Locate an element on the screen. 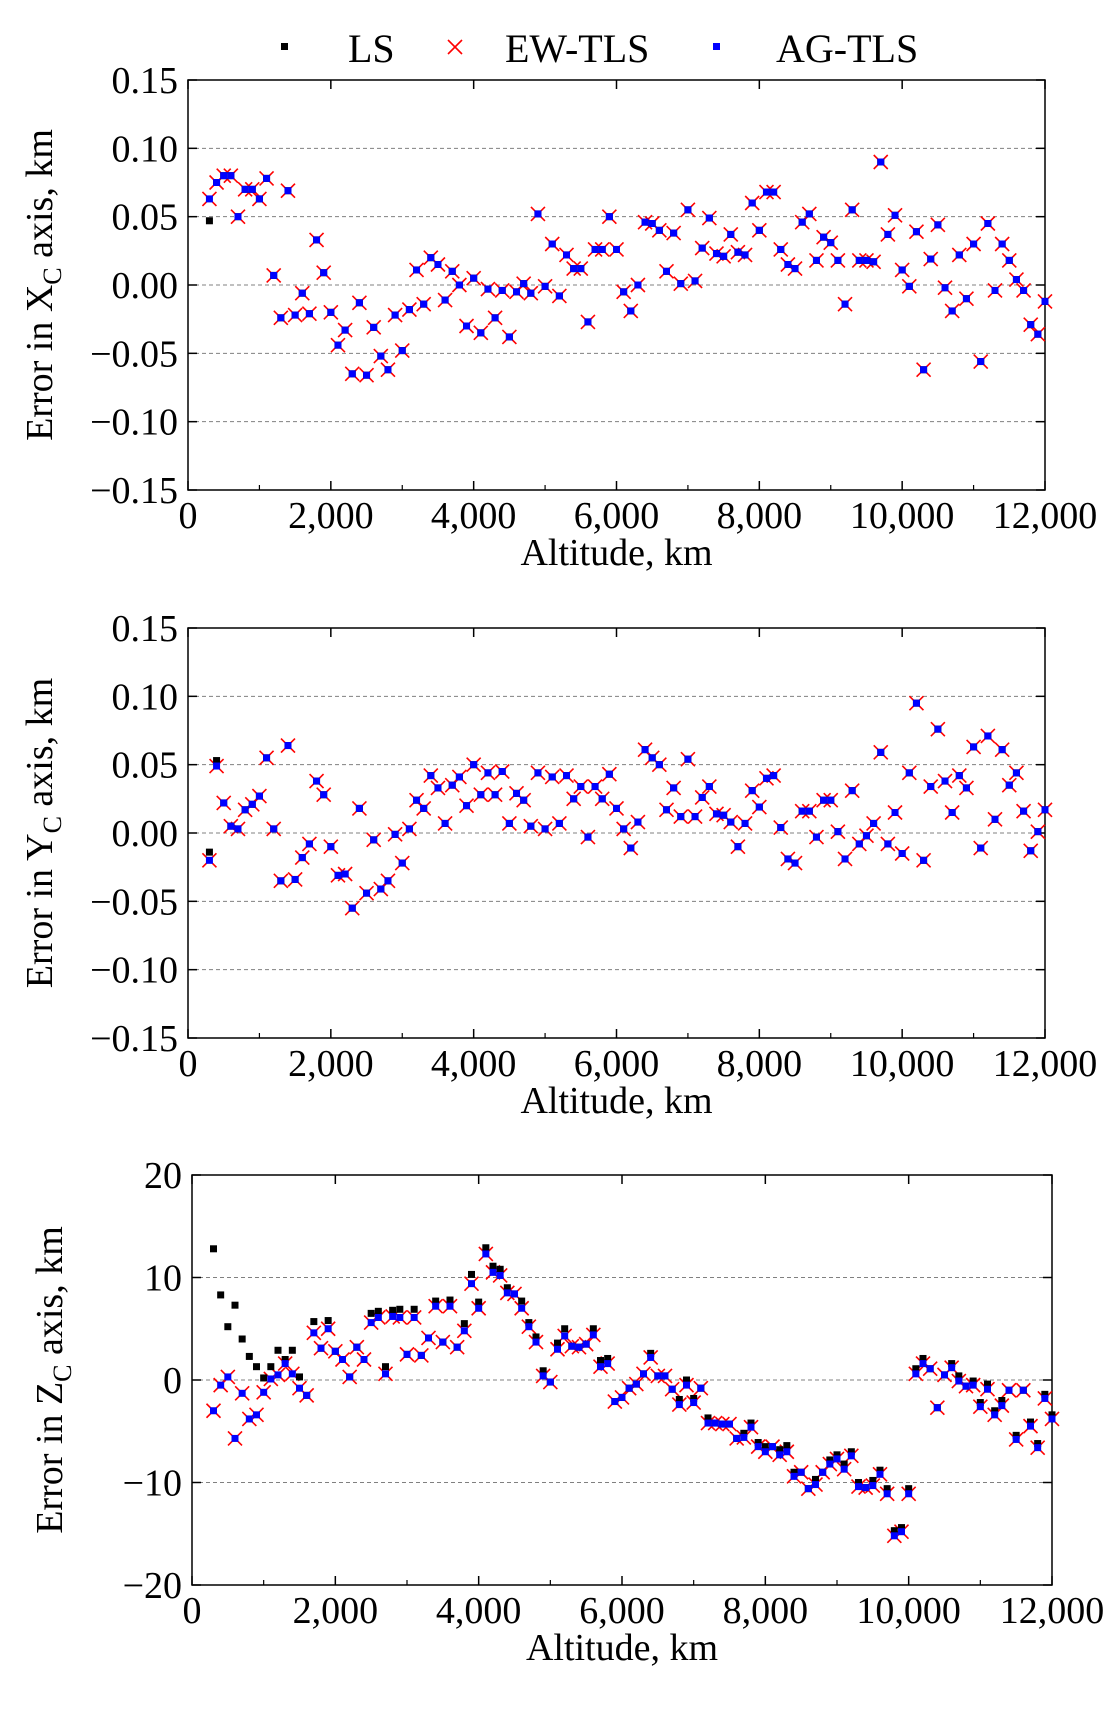  y-tick-label: −0.10 is located at coordinates (134, 423).